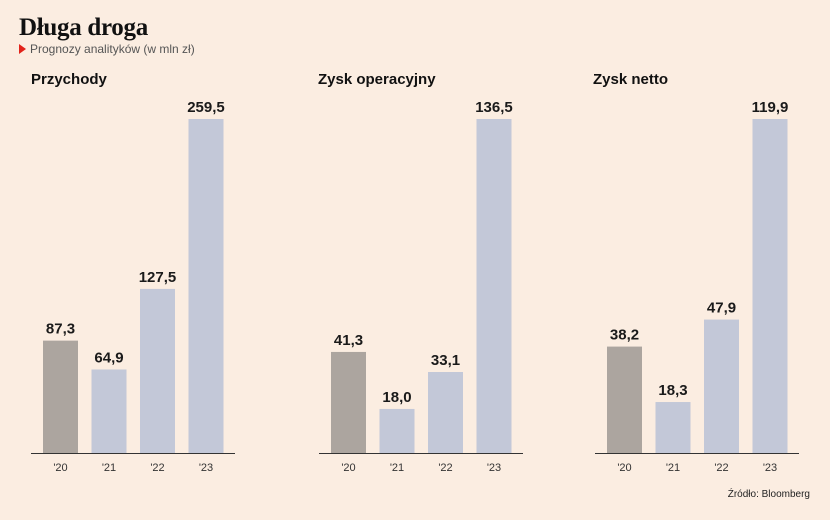 The height and width of the screenshot is (520, 830). What do you see at coordinates (83, 27) in the screenshot?
I see `chart-title: Długa droga` at bounding box center [83, 27].